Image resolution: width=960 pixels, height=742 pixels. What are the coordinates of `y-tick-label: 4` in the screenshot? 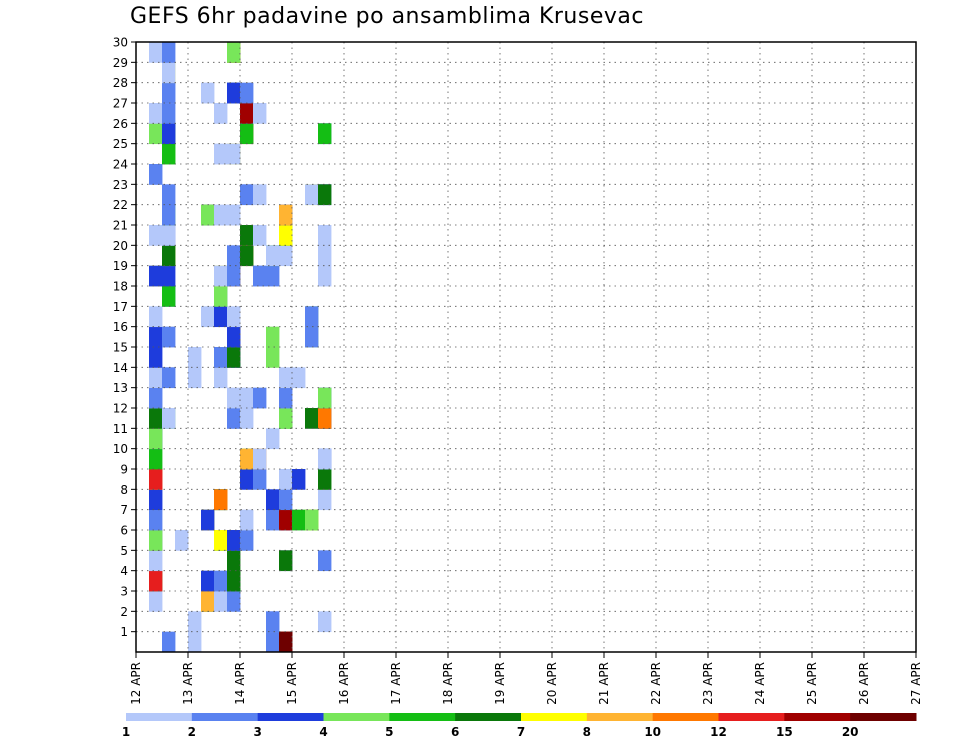 It's located at (124, 571).